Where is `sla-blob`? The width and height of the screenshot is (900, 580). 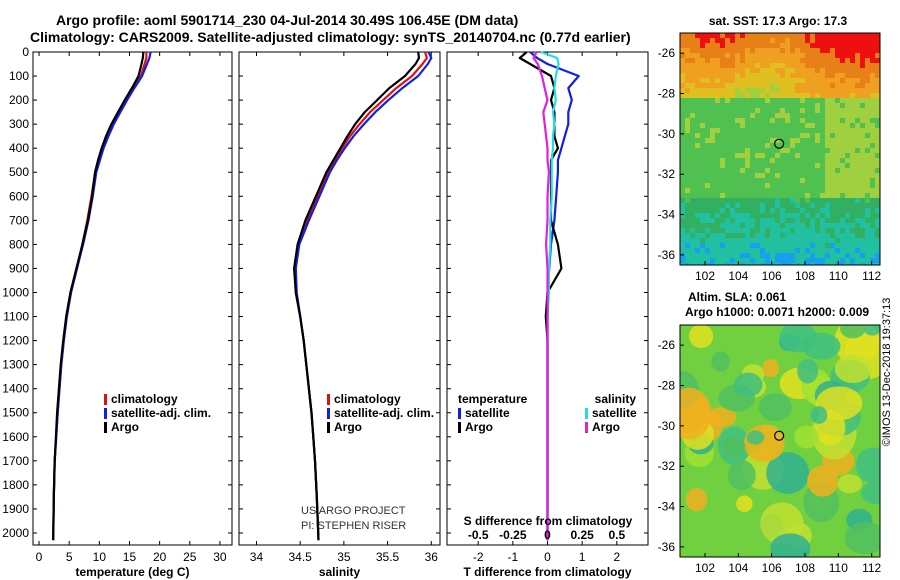 sla-blob is located at coordinates (788, 473).